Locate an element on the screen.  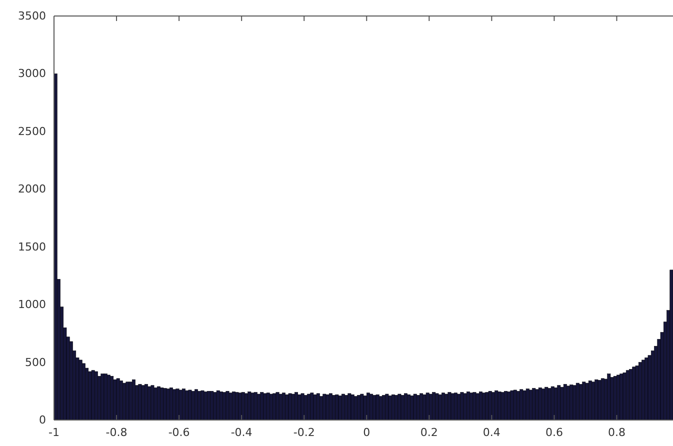
x-tick-label: -0.4 is located at coordinates (241, 432).